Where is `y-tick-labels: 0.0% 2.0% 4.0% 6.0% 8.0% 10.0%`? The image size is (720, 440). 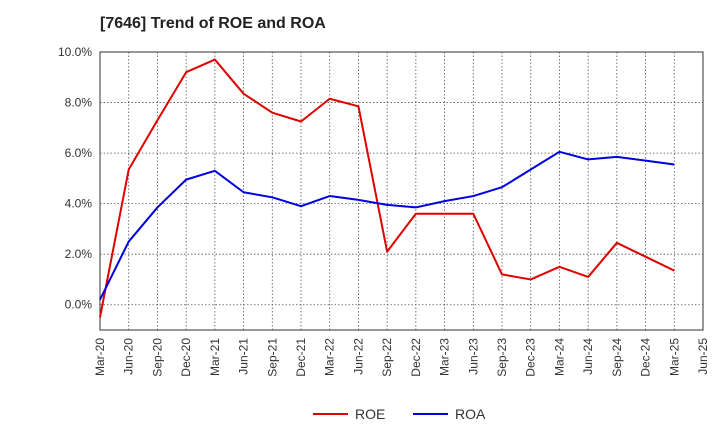 y-tick-labels: 0.0% 2.0% 4.0% 6.0% 8.0% 10.0% is located at coordinates (75, 178).